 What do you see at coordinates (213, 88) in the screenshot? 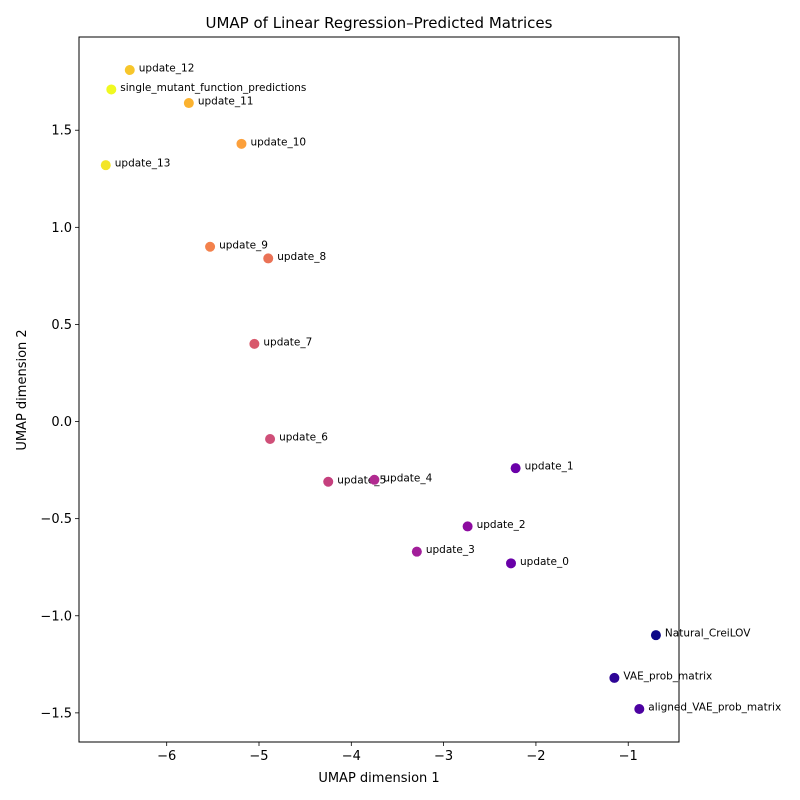
I see `data-point-label: single_mutant_function_predictions` at bounding box center [213, 88].